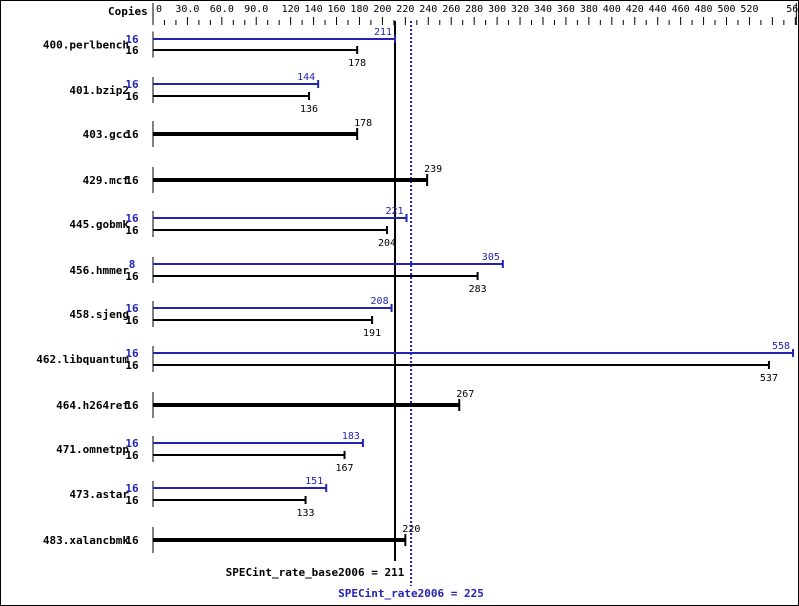  Describe the element at coordinates (187, 9) in the screenshot. I see `tick-label: 30.0` at that location.